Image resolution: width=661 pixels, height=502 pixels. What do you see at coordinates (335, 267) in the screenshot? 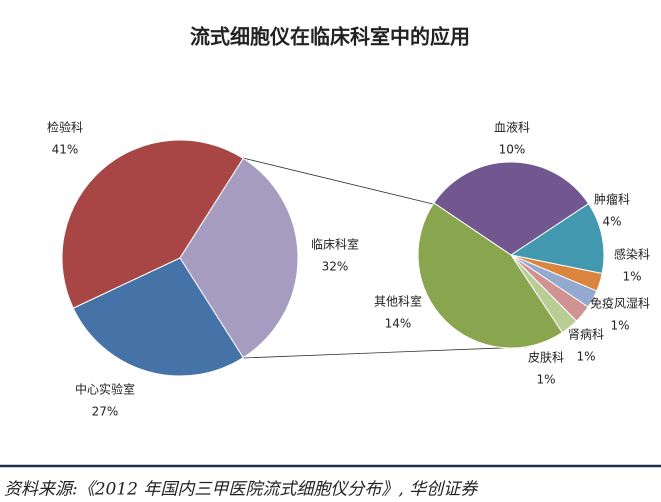
I see `slice-value-label: 32%` at bounding box center [335, 267].